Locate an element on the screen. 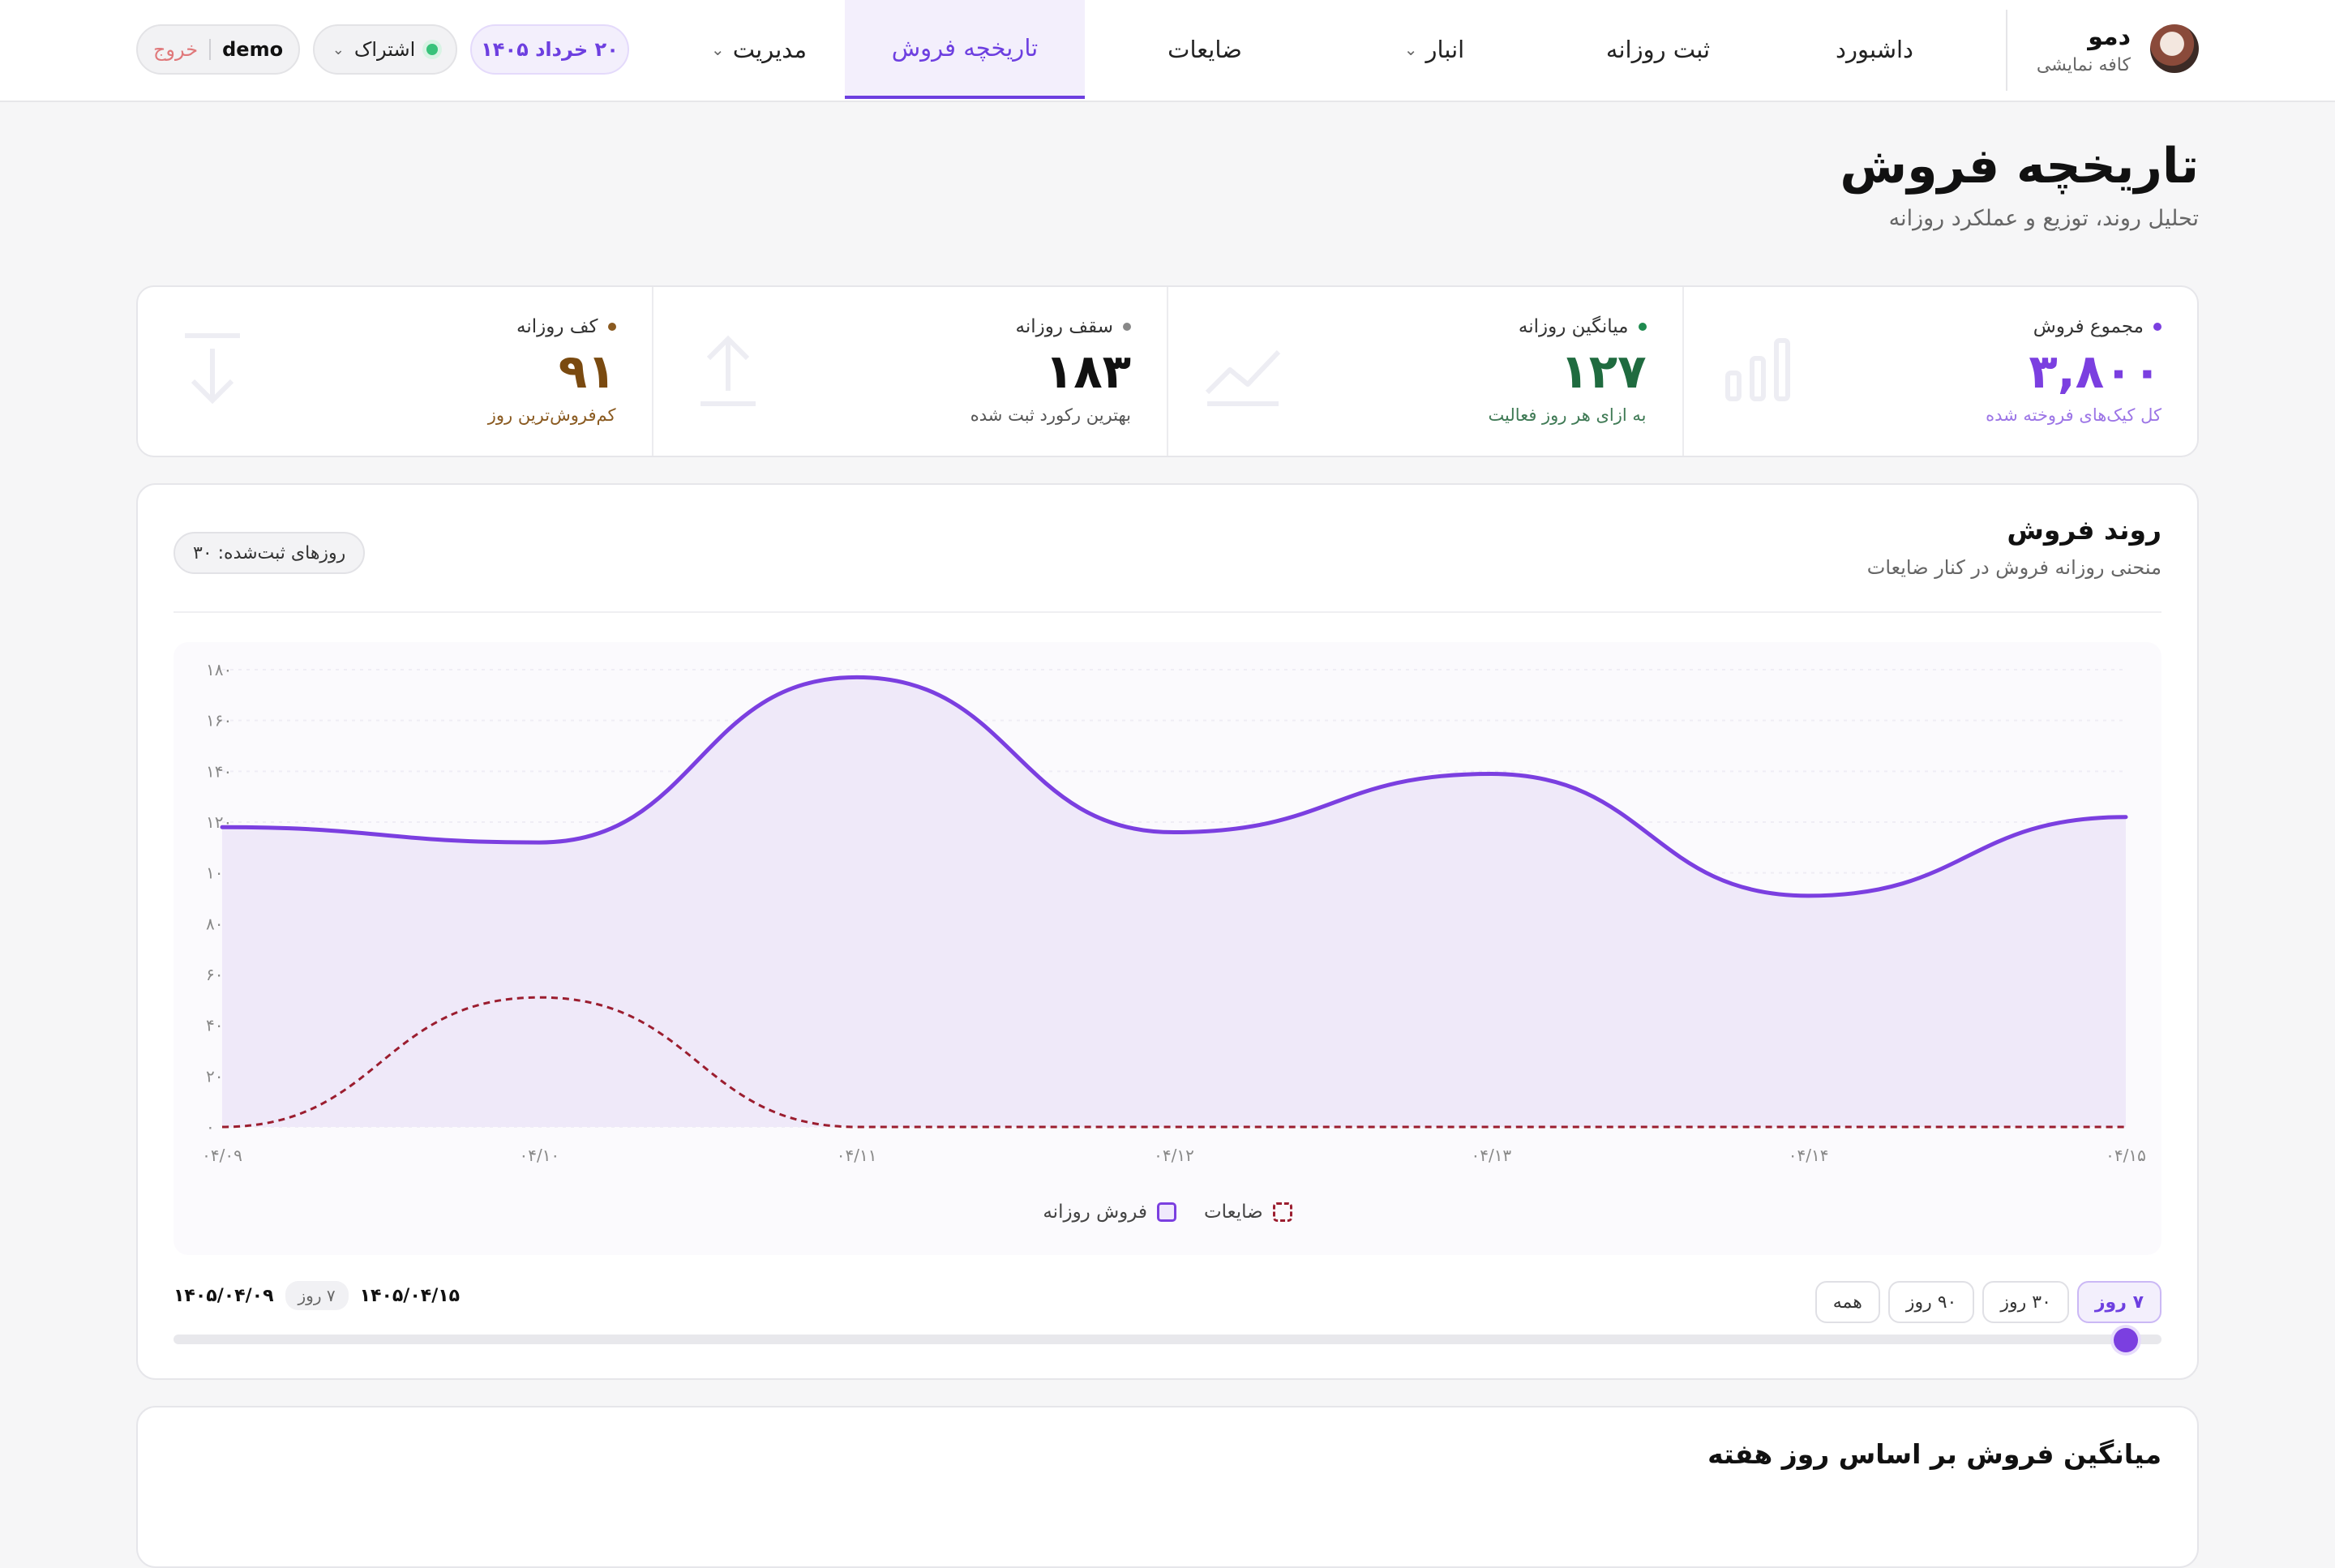  chart-legend: ضایعات فروش روزانه is located at coordinates (1167, 1212).